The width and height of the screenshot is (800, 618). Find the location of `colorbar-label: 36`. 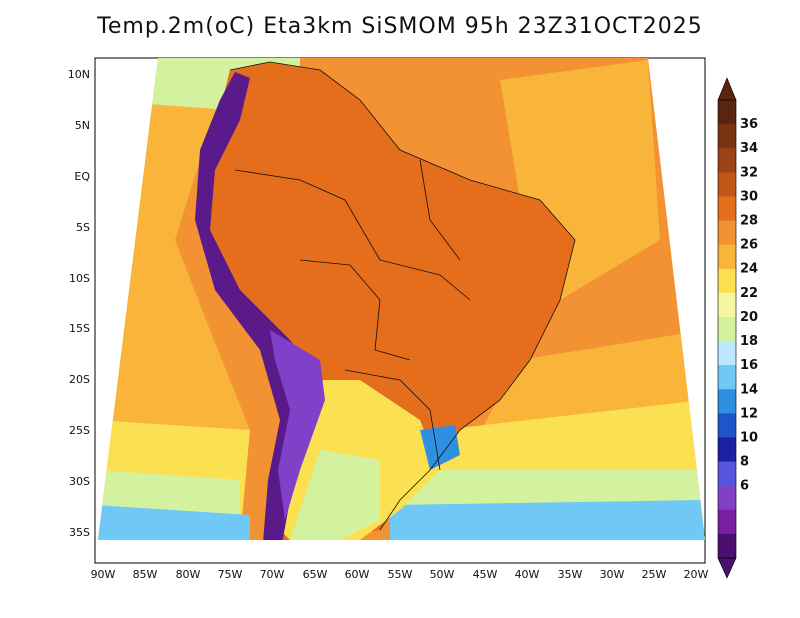

colorbar-label: 36 is located at coordinates (749, 124).